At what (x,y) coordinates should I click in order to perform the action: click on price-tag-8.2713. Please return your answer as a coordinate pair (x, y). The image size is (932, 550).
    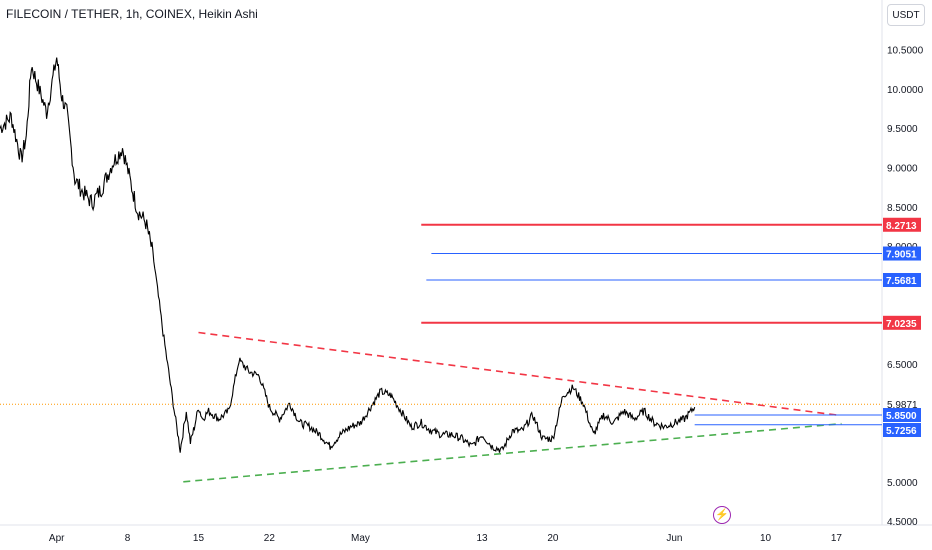
    Looking at the image, I should click on (902, 224).